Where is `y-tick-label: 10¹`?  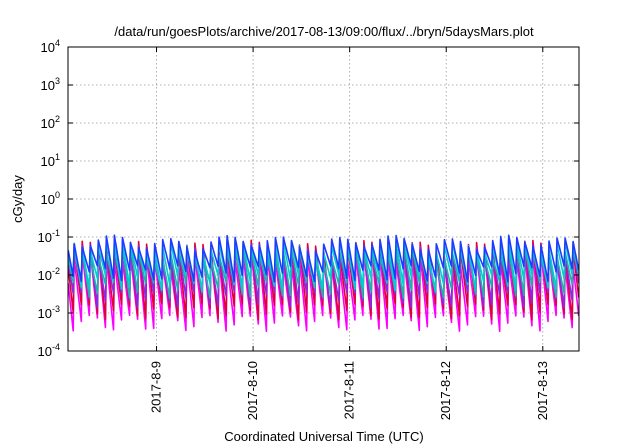 y-tick-label: 10¹ is located at coordinates (50, 160).